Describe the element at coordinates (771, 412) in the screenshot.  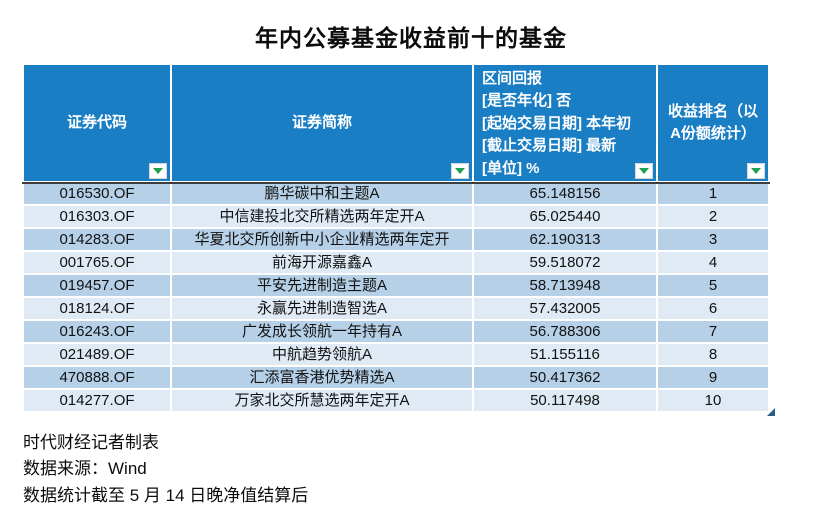
I see `fill-handle-icon` at that location.